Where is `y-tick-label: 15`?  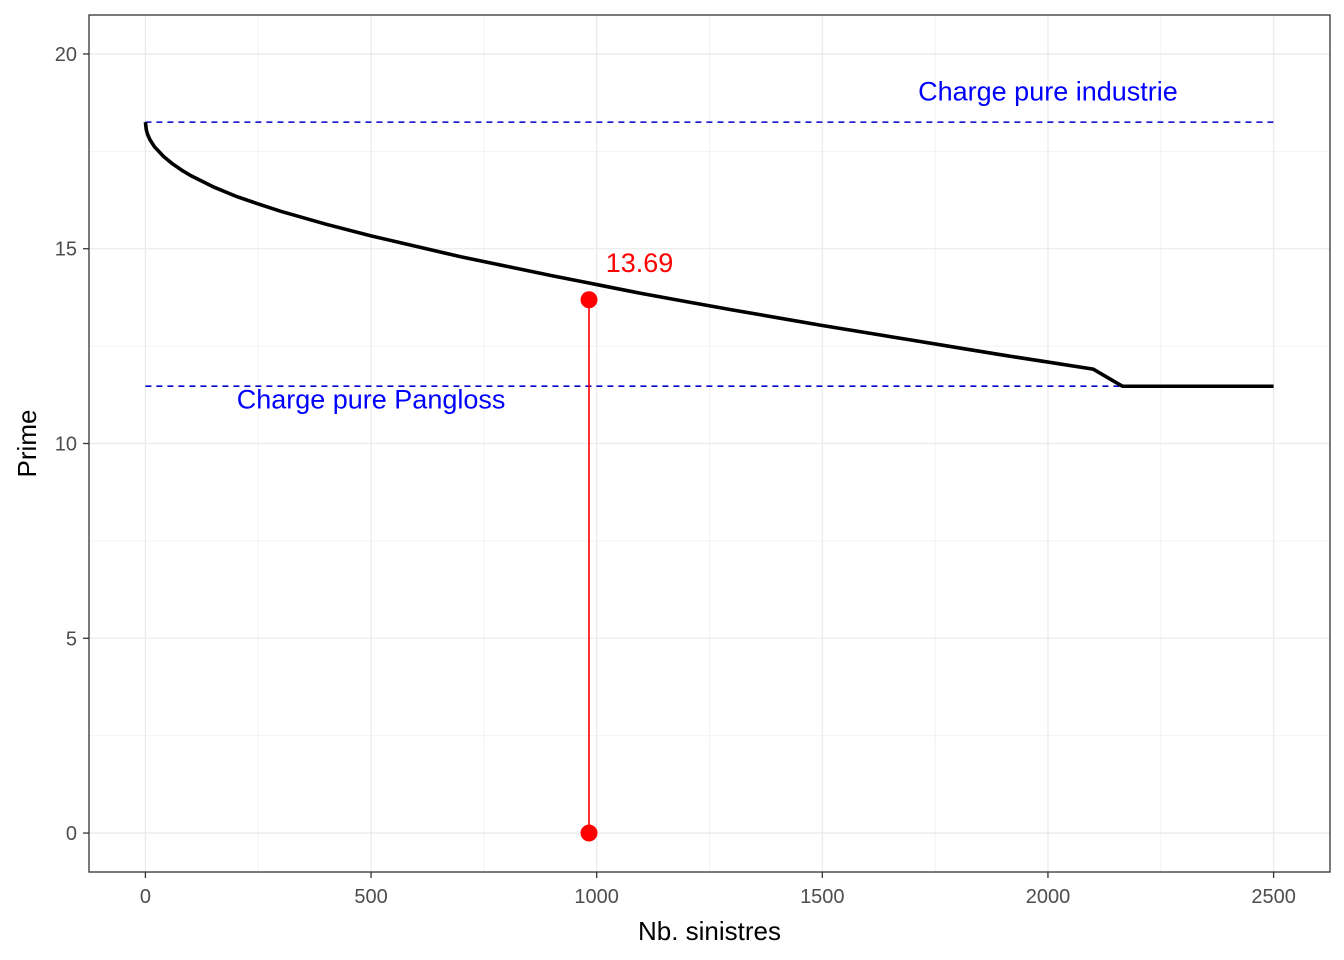
y-tick-label: 15 is located at coordinates (66, 250).